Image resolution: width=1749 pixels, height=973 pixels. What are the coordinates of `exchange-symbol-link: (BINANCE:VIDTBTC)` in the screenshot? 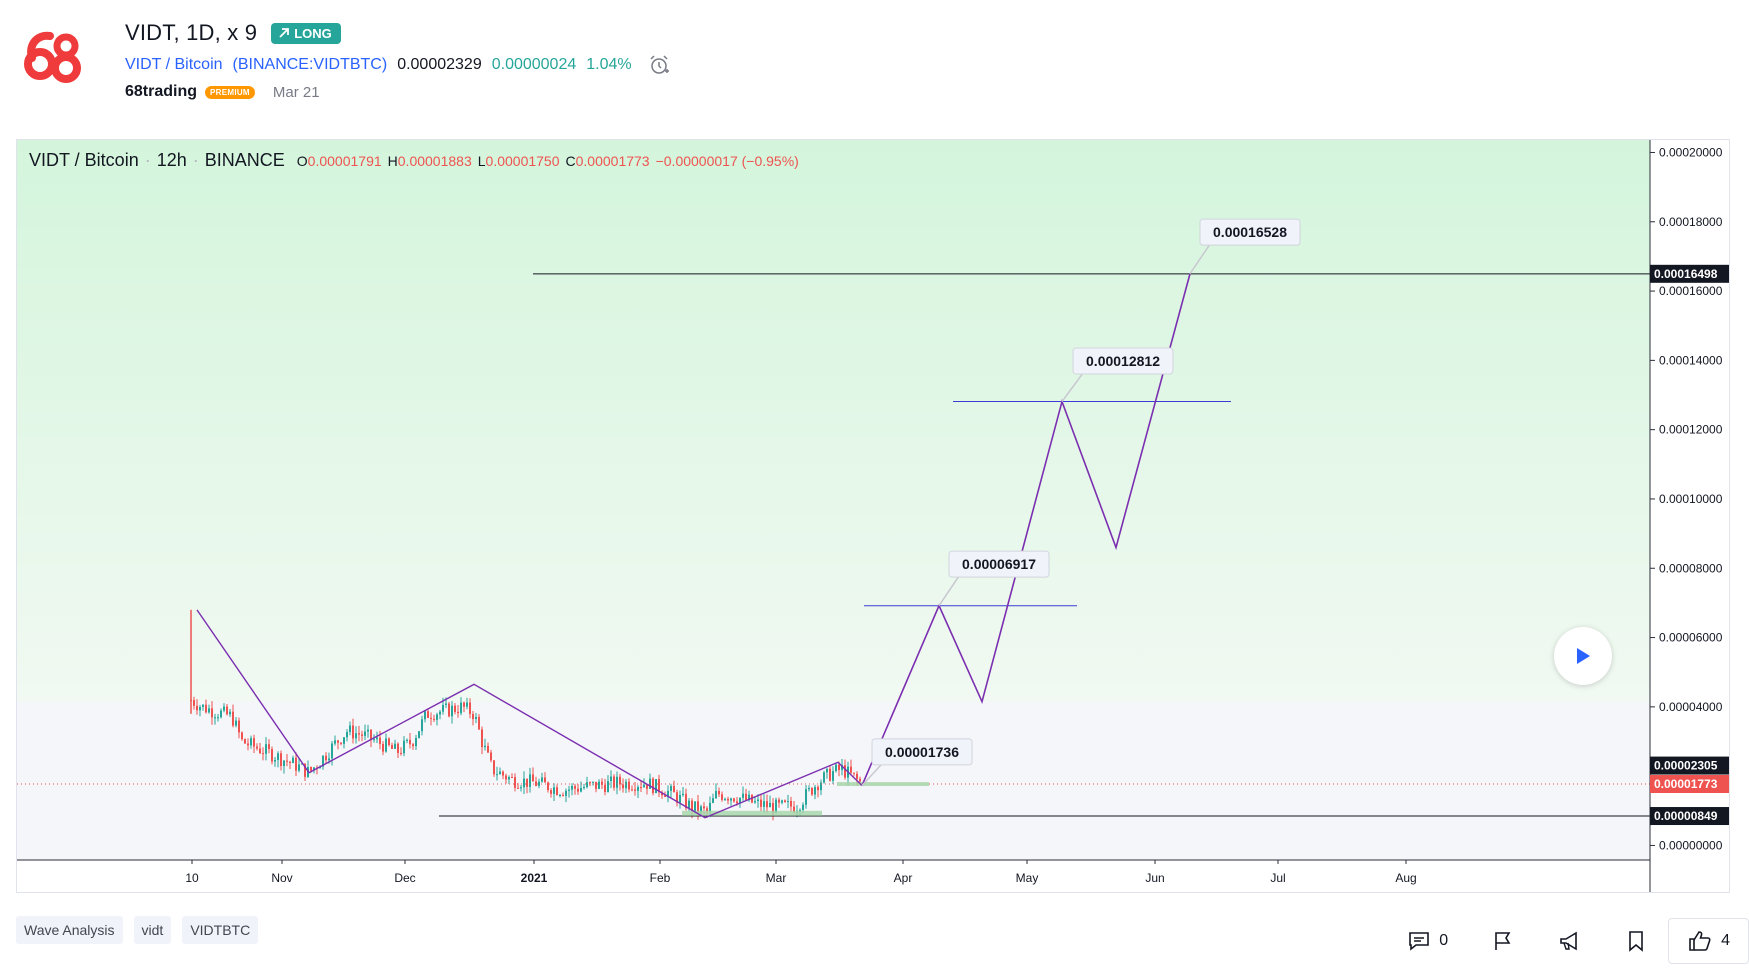 It's located at (310, 64).